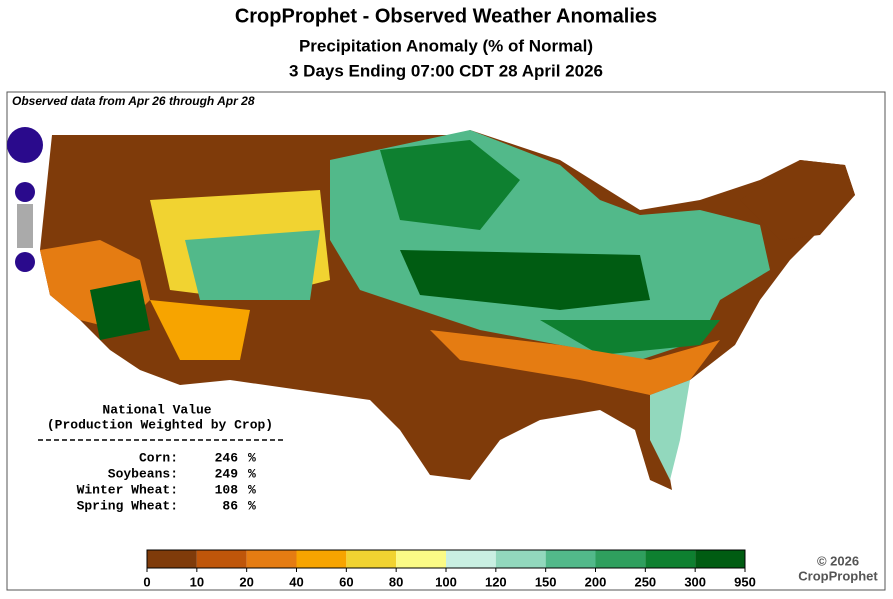  What do you see at coordinates (160, 424) in the screenshot?
I see `national-subtitle: (Production Weighted by Crop)` at bounding box center [160, 424].